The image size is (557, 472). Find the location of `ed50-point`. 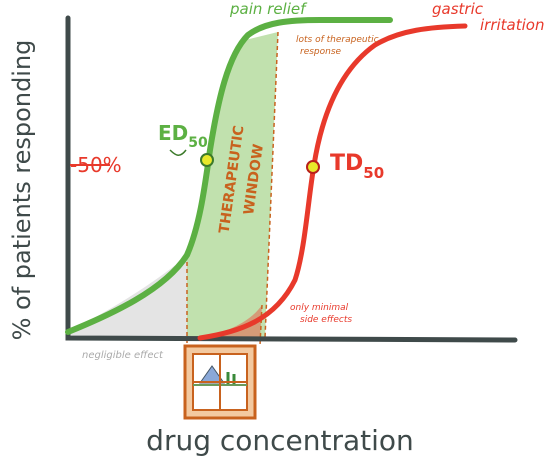

ed50-point is located at coordinates (207, 160).